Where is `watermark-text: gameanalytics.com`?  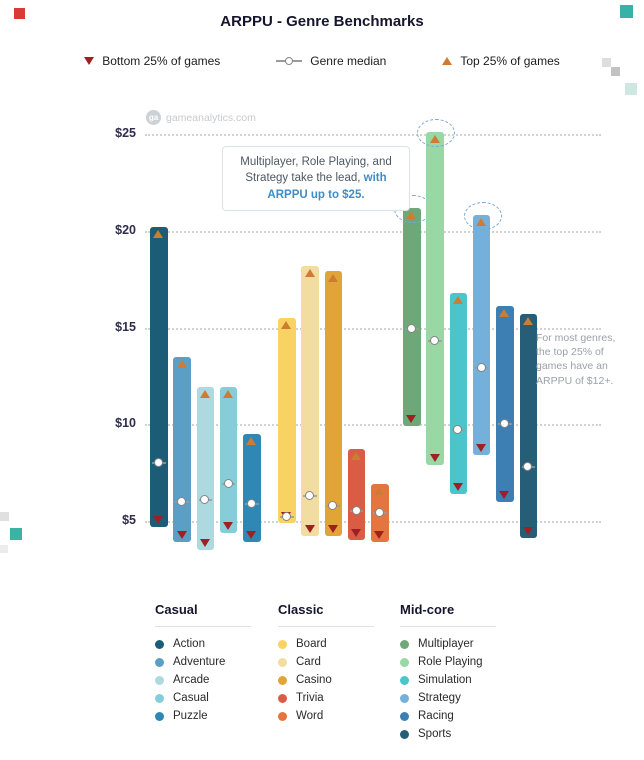 watermark-text: gameanalytics.com is located at coordinates (211, 117).